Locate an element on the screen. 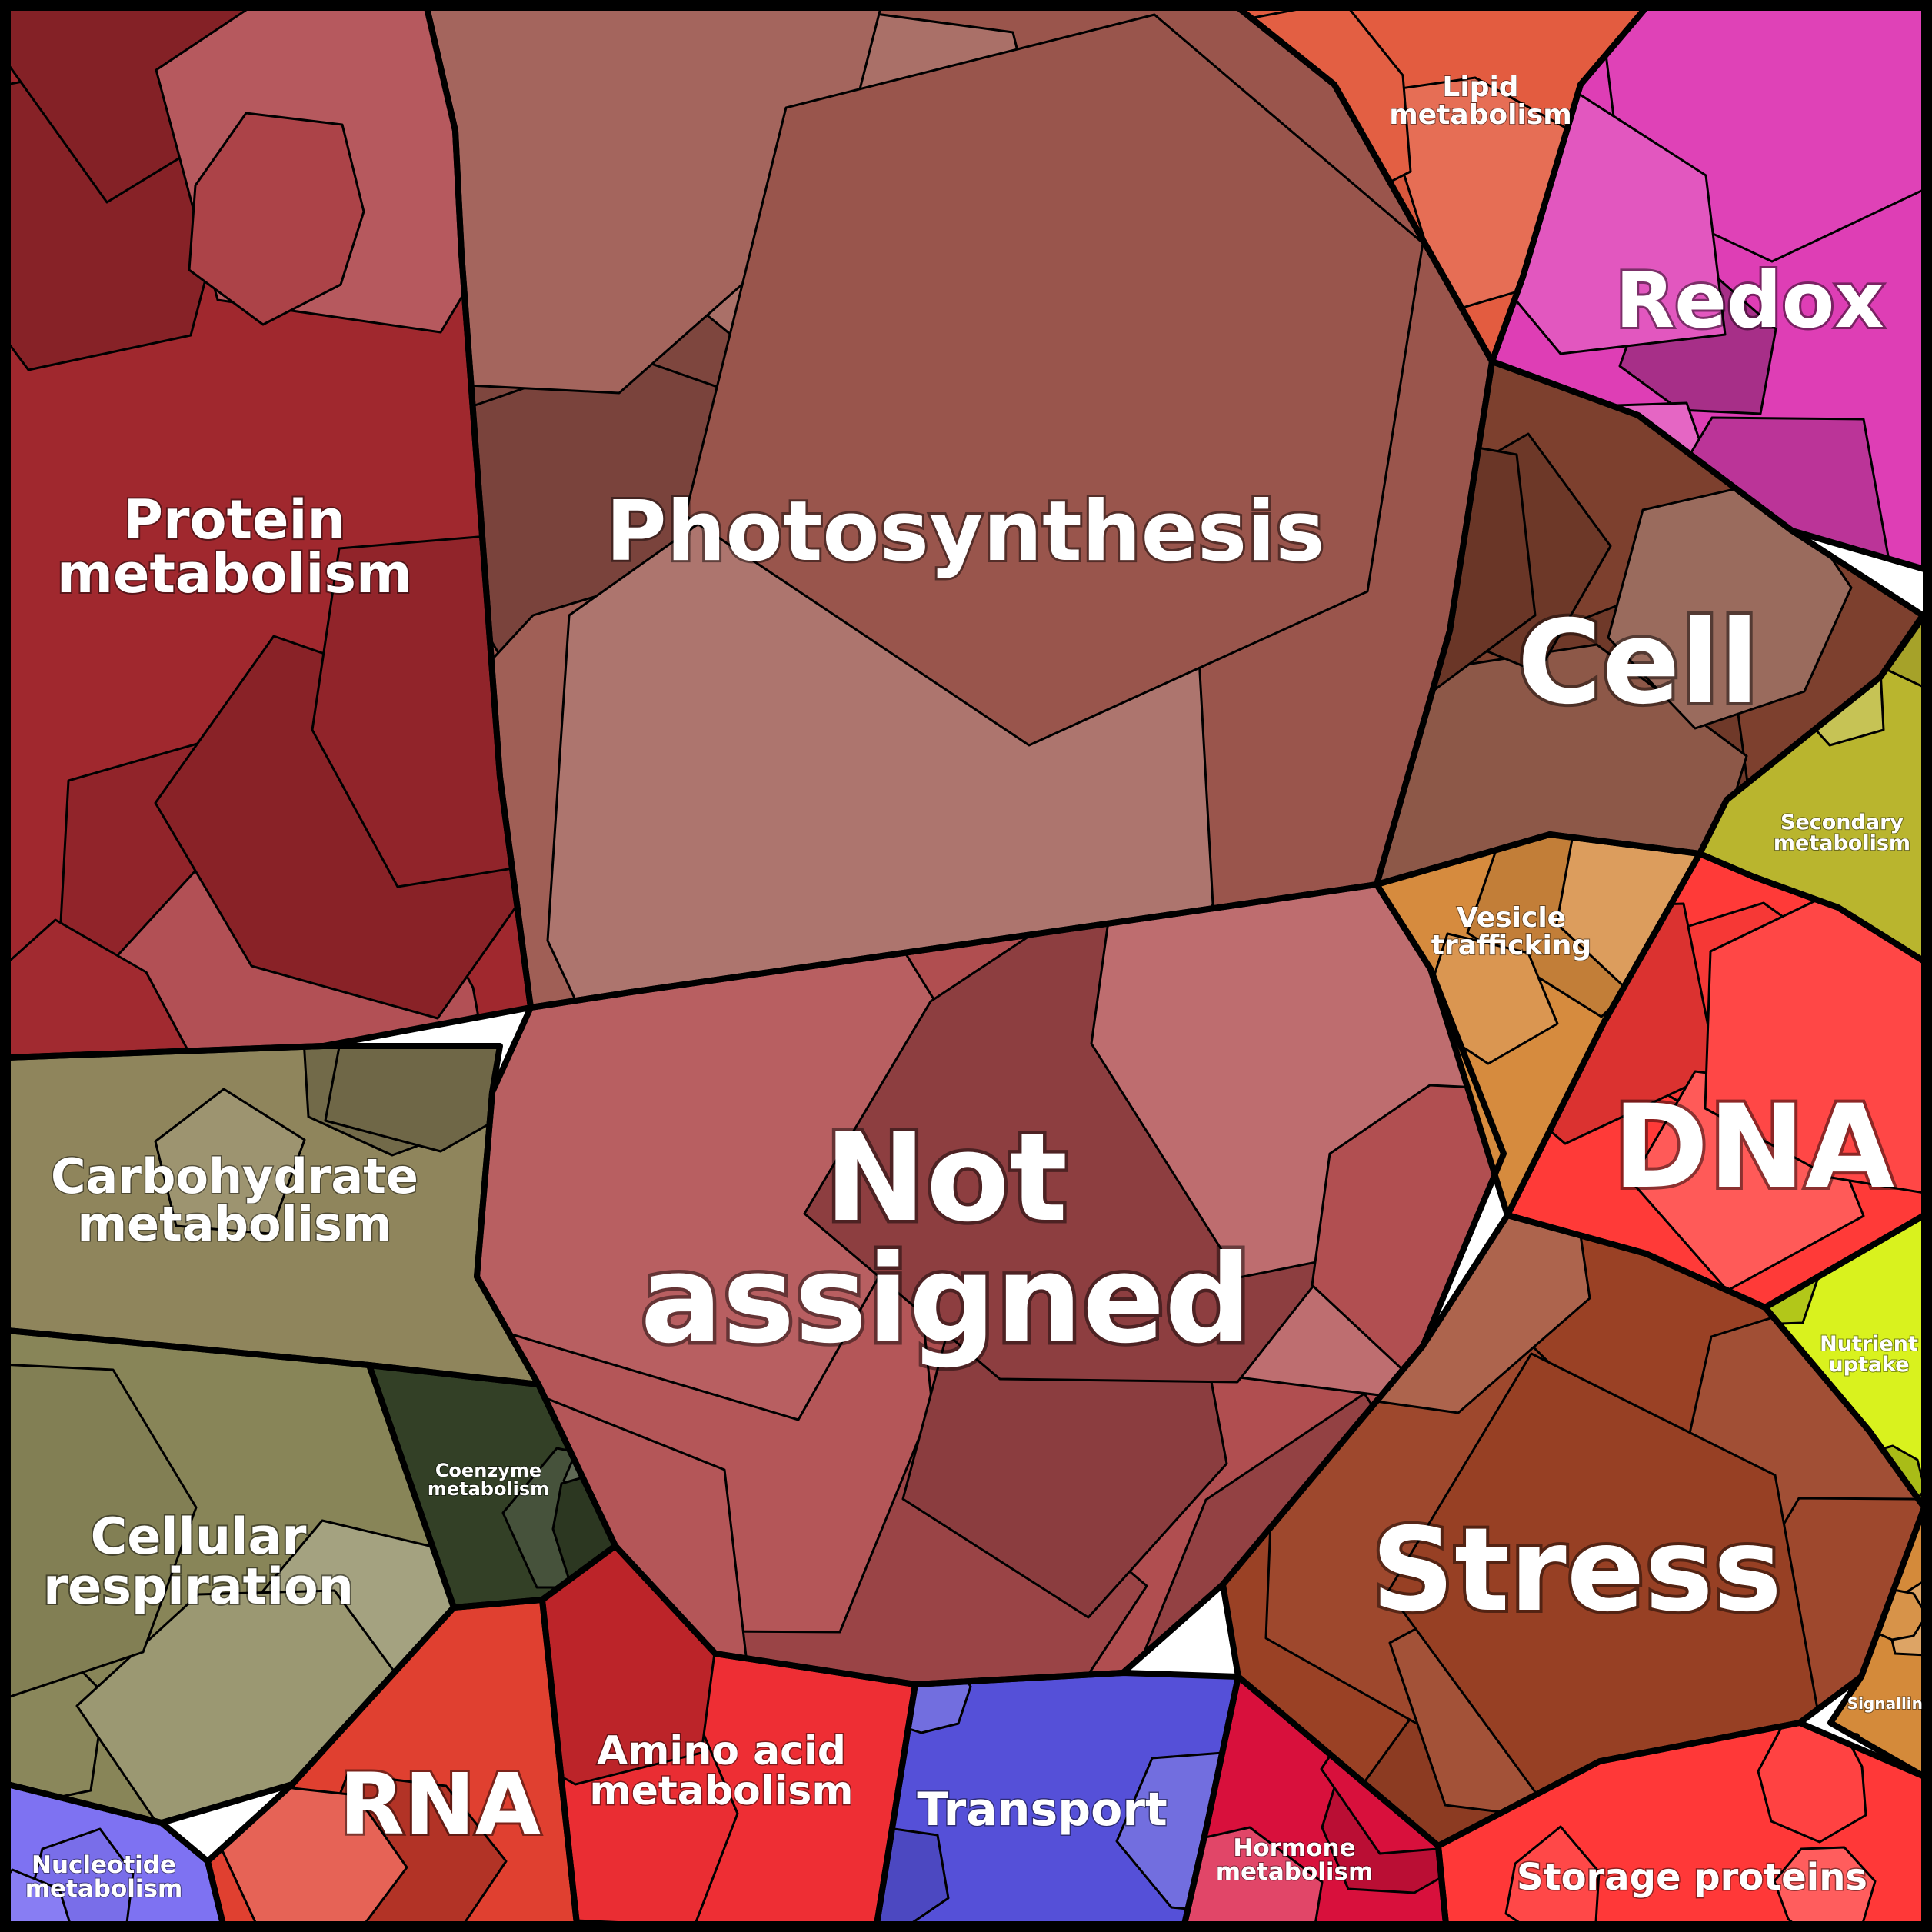 This screenshot has width=1932, height=1932. hormone-metabolism-label: Hormone metabolism is located at coordinates (1295, 1860).